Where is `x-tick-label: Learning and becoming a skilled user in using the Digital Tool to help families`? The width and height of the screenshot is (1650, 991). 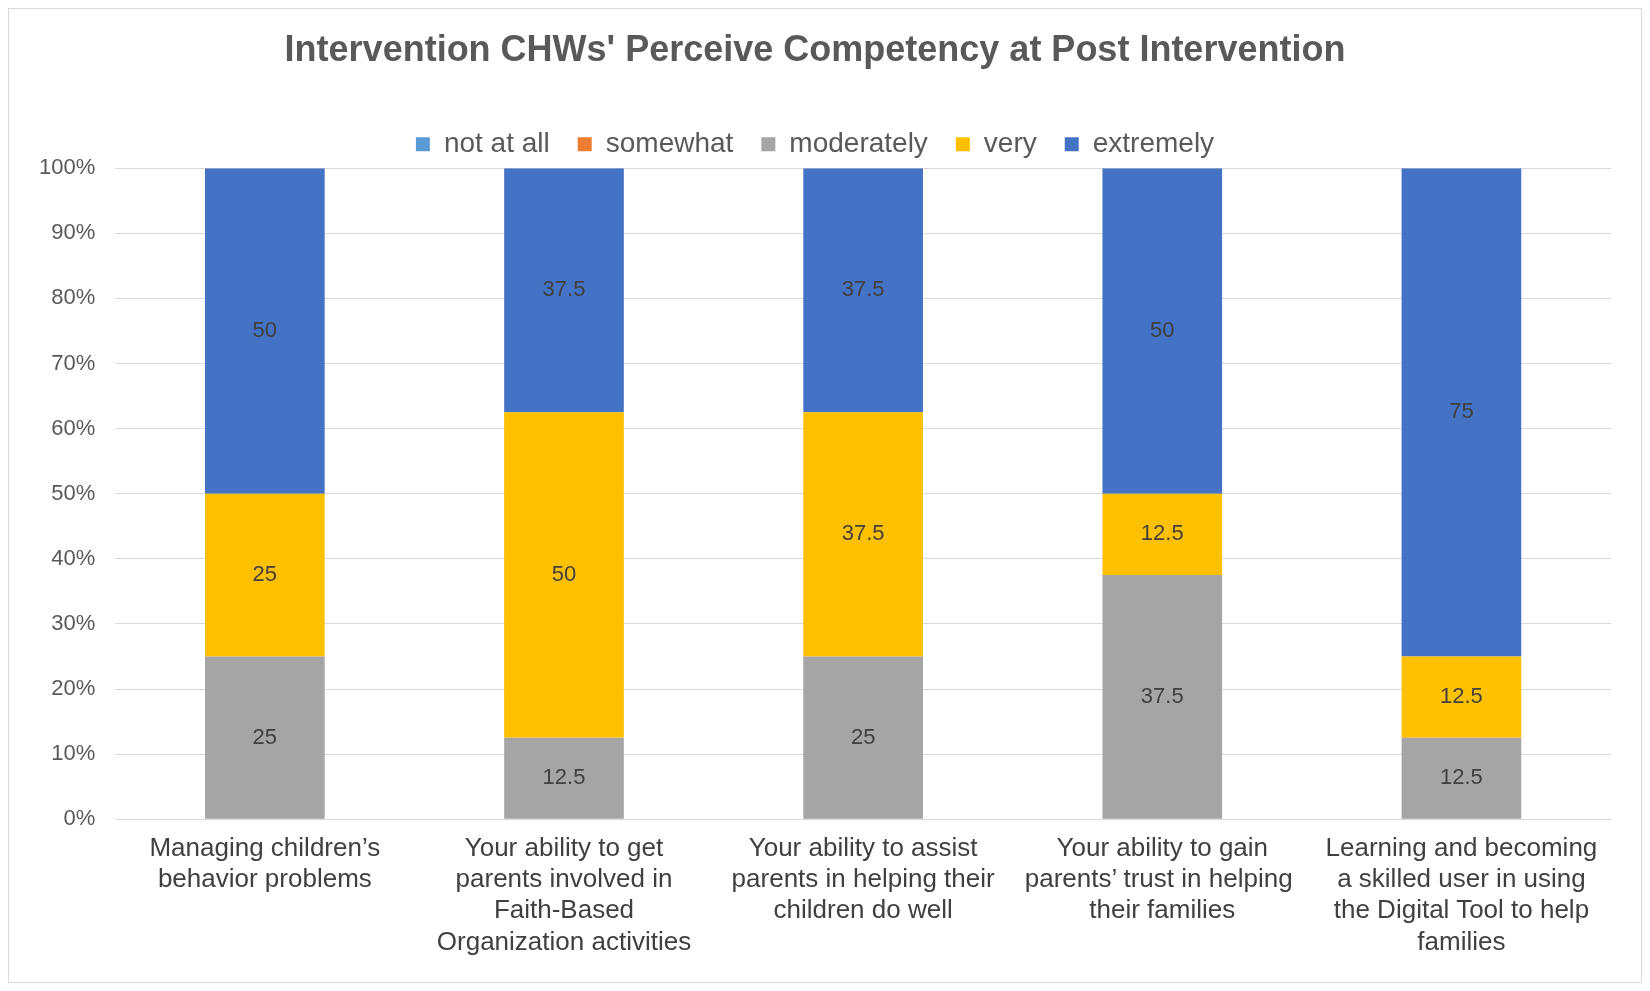
x-tick-label: Learning and becoming a skilled user in using the Digital Tool to help families is located at coordinates (1461, 893).